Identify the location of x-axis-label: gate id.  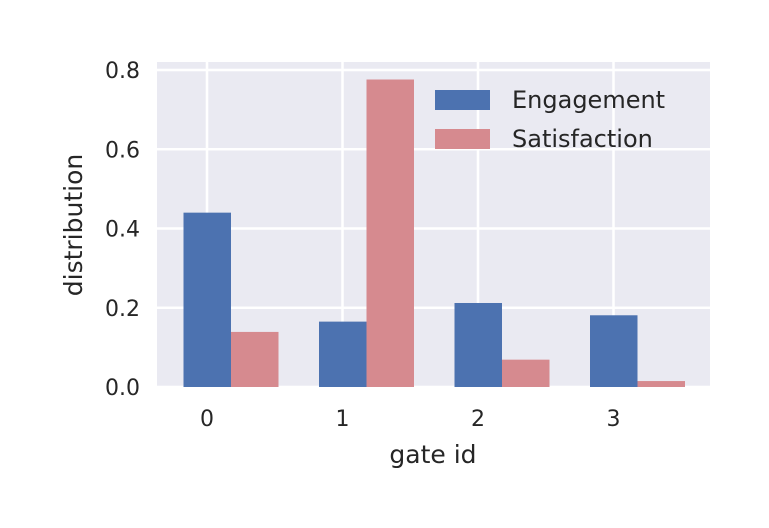
(432, 454).